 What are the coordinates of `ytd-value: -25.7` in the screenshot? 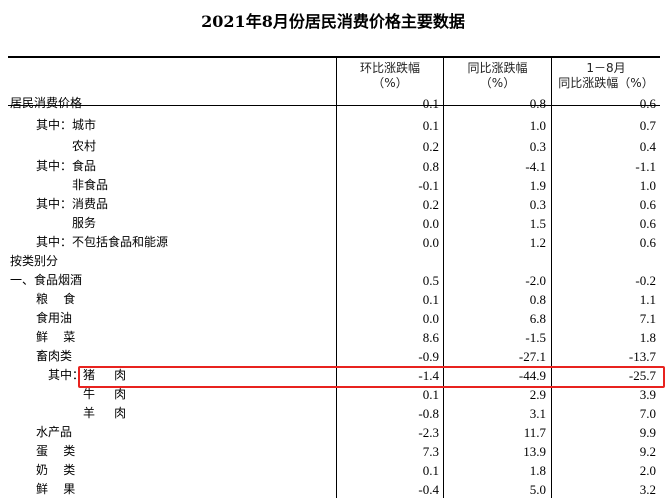 It's located at (642, 375).